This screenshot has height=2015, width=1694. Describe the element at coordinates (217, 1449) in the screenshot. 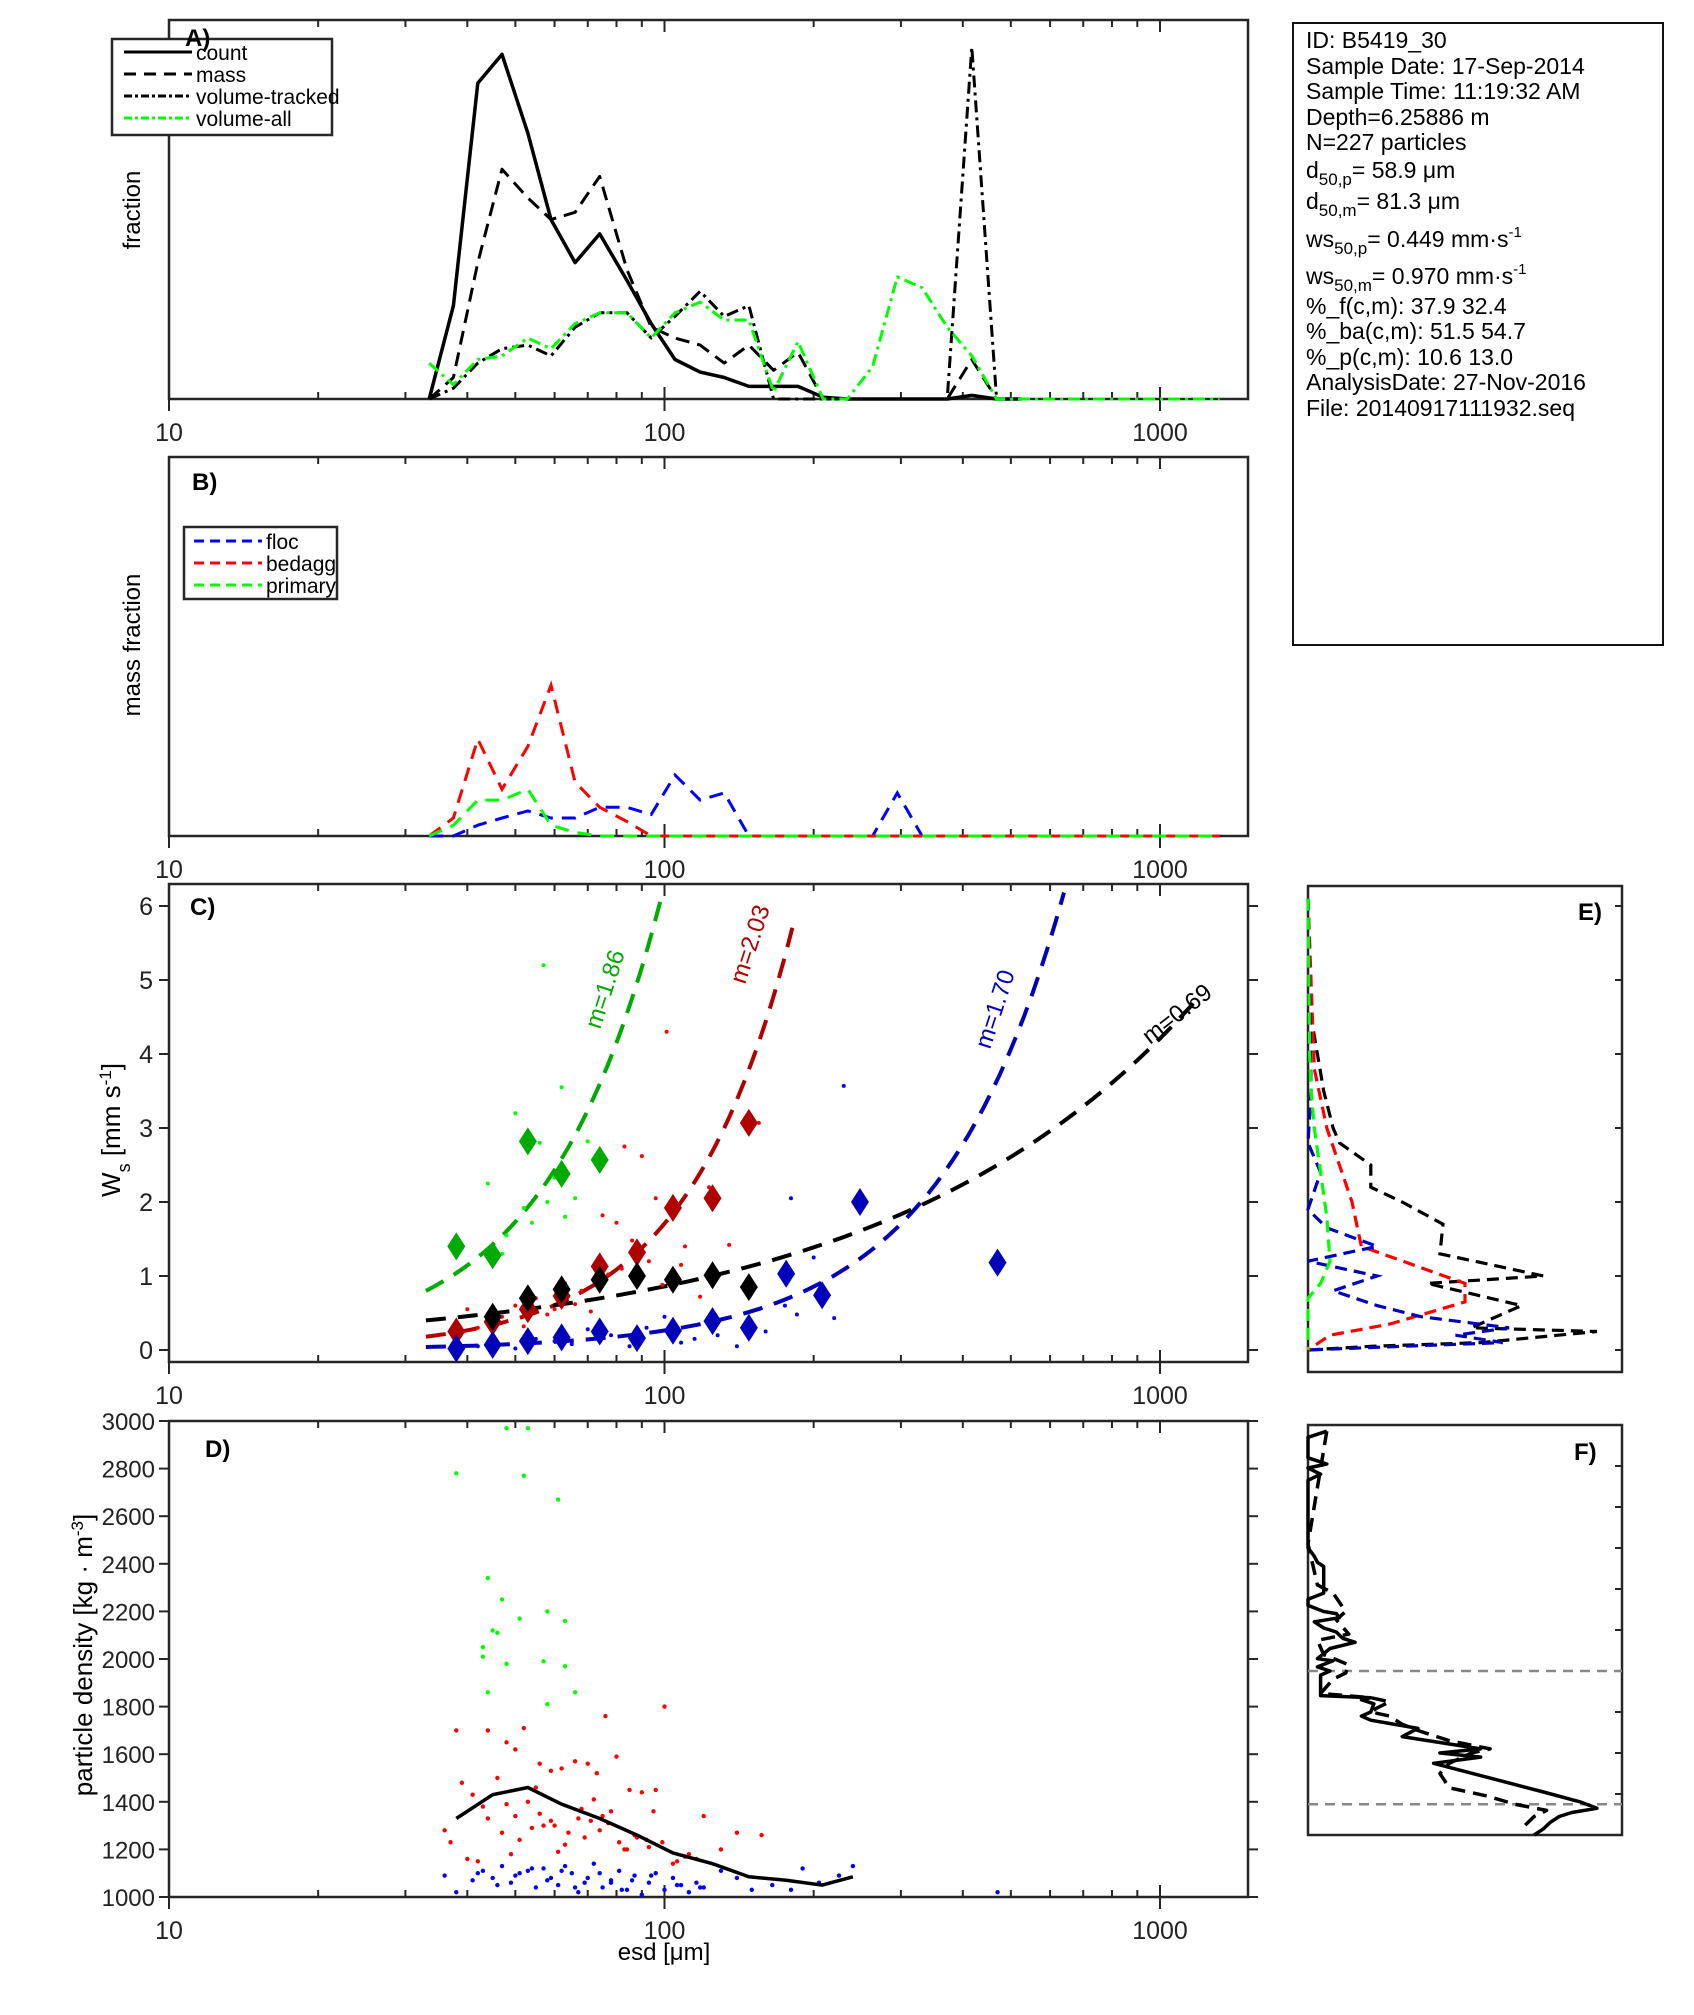

I see `panel-d-label: D)` at that location.